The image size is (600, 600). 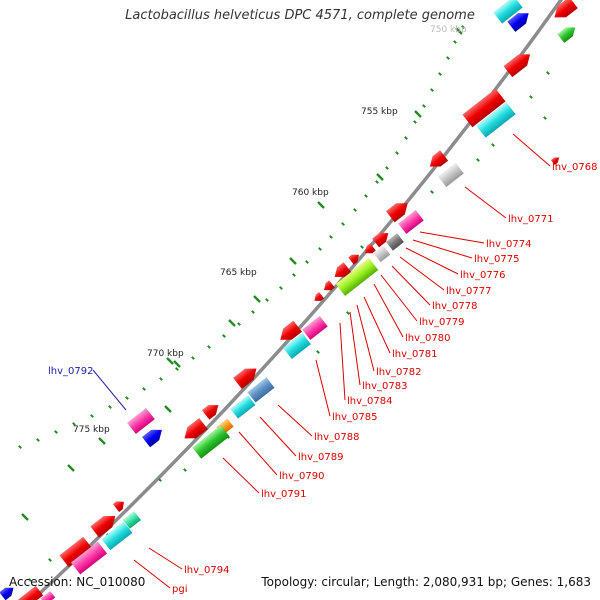 I want to click on gene-lhv-0792b, so click(x=153, y=436).